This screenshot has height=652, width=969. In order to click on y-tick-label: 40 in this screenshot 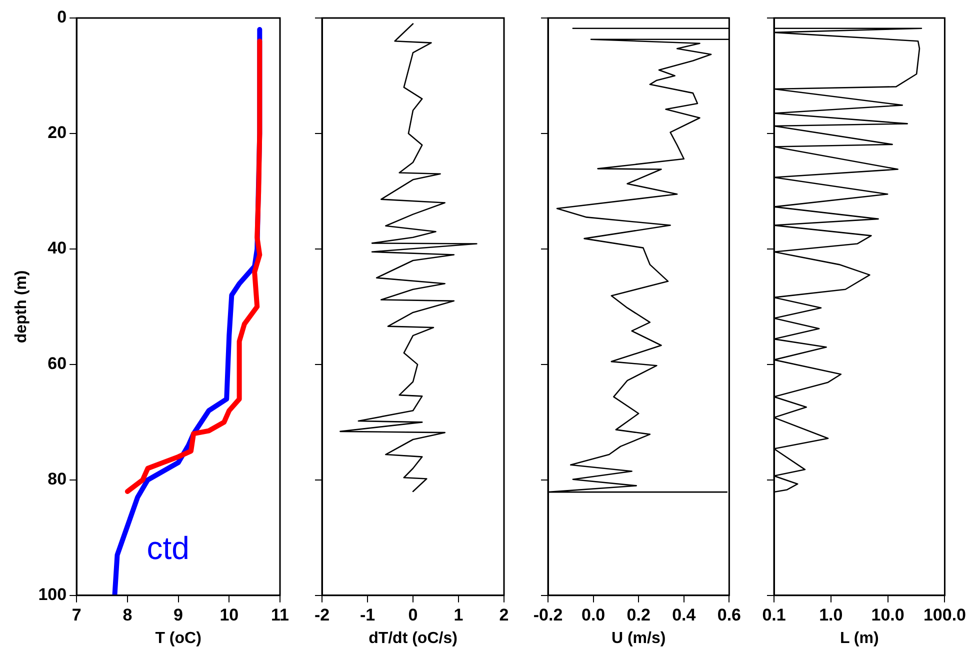, I will do `click(57, 248)`.